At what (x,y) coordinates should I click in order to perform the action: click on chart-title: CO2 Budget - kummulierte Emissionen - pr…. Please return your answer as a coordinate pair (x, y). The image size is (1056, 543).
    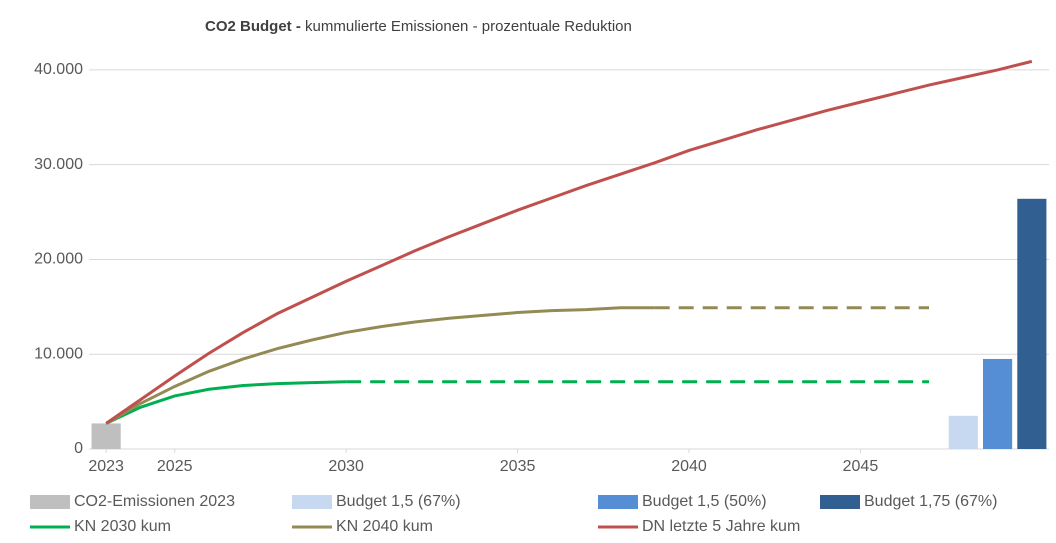
    Looking at the image, I should click on (418, 26).